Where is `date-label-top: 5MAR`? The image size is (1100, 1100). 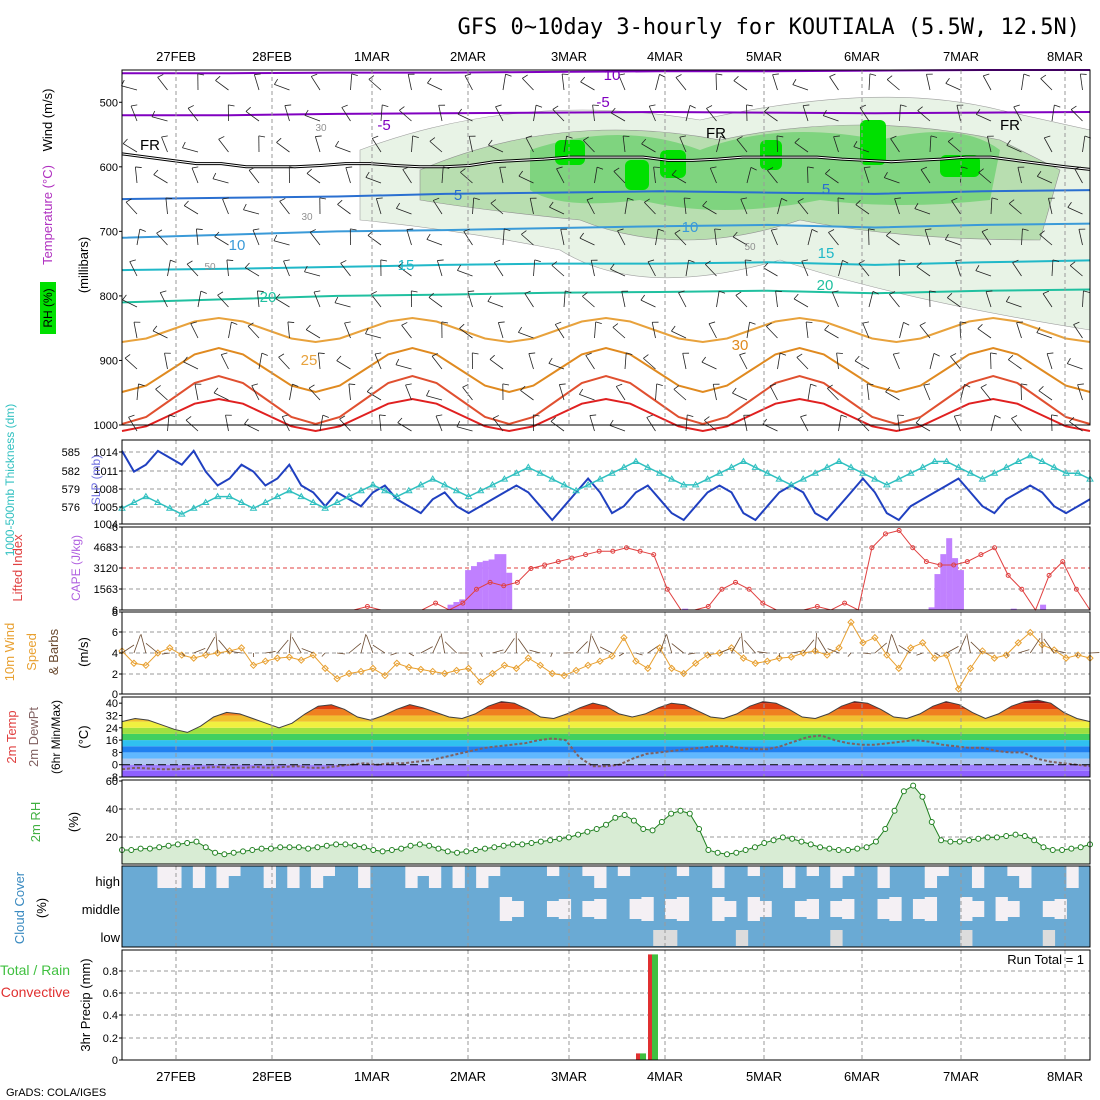 date-label-top: 5MAR is located at coordinates (764, 56).